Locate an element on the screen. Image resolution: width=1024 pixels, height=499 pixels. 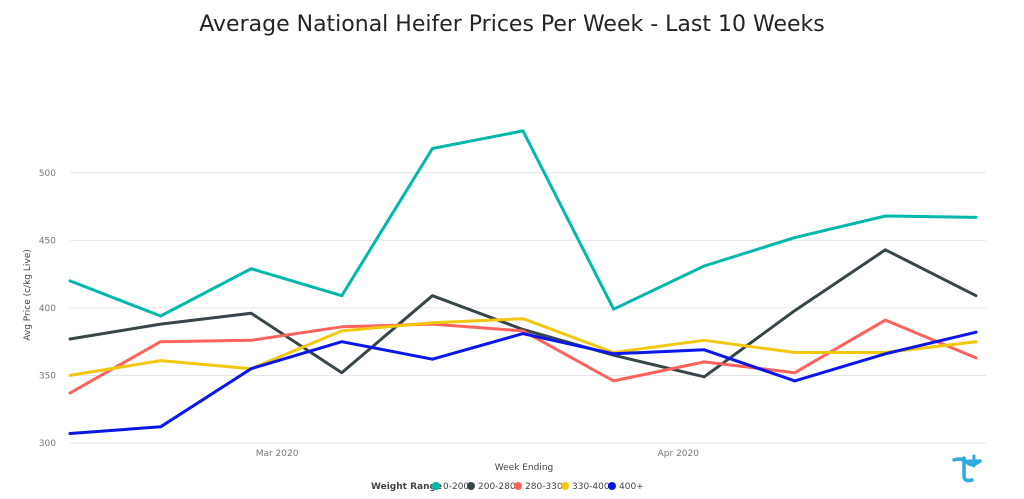
y-tick-label: 500 is located at coordinates (47, 174).